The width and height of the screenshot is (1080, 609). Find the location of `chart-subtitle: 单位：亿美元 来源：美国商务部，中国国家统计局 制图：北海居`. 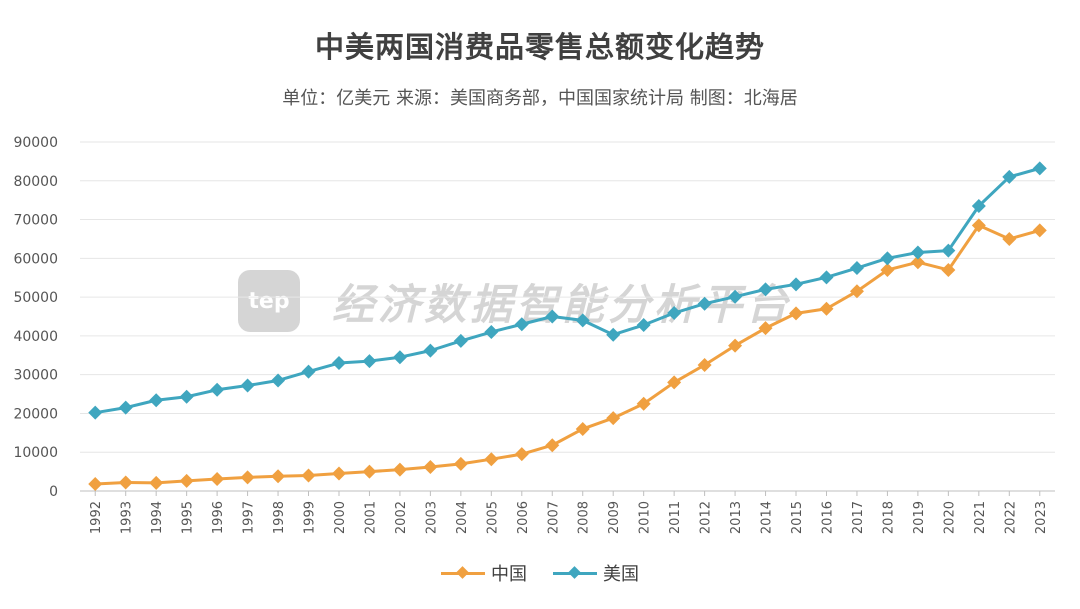

chart-subtitle: 单位：亿美元 来源：美国商务部，中国国家统计局 制图：北海居 is located at coordinates (540, 98).